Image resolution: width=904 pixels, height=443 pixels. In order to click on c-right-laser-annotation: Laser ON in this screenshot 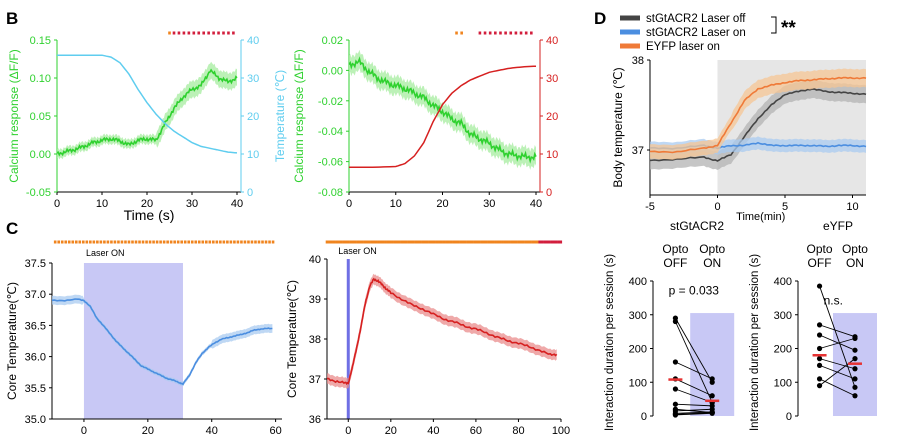, I will do `click(357, 251)`.